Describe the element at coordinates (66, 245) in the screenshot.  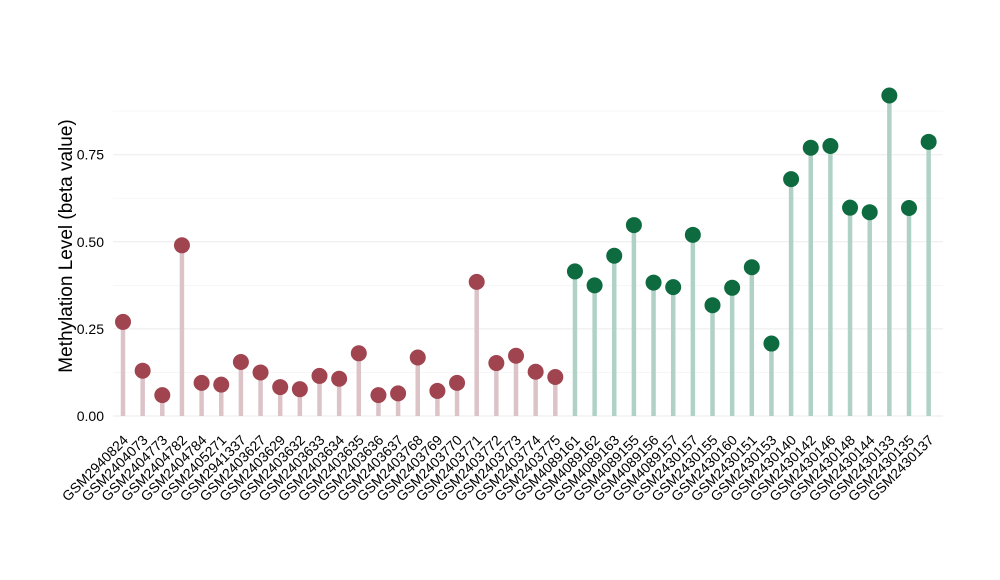
I see `y-axis-title: Methylation Level (beta value)` at that location.